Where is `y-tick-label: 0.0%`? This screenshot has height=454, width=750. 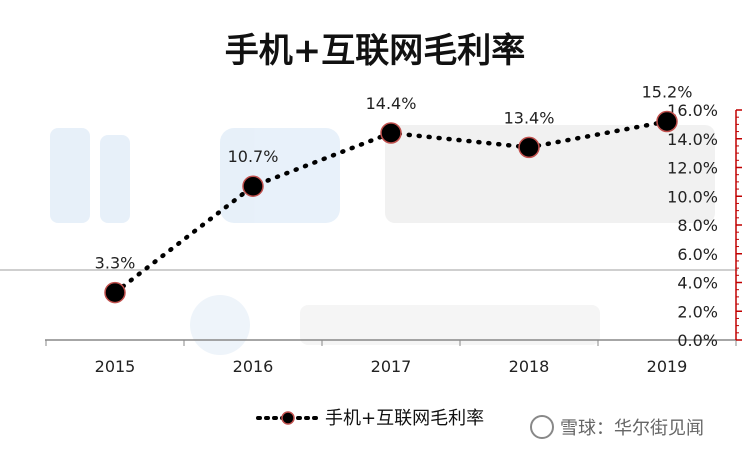
y-tick-label: 0.0% is located at coordinates (697, 340).